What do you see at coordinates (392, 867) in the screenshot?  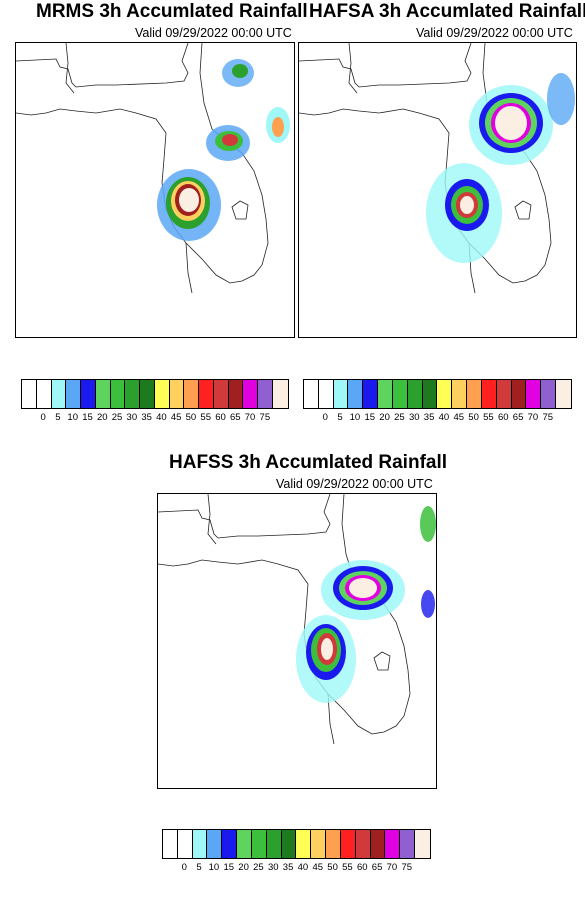 I see `colorbar-tick-label: 70` at bounding box center [392, 867].